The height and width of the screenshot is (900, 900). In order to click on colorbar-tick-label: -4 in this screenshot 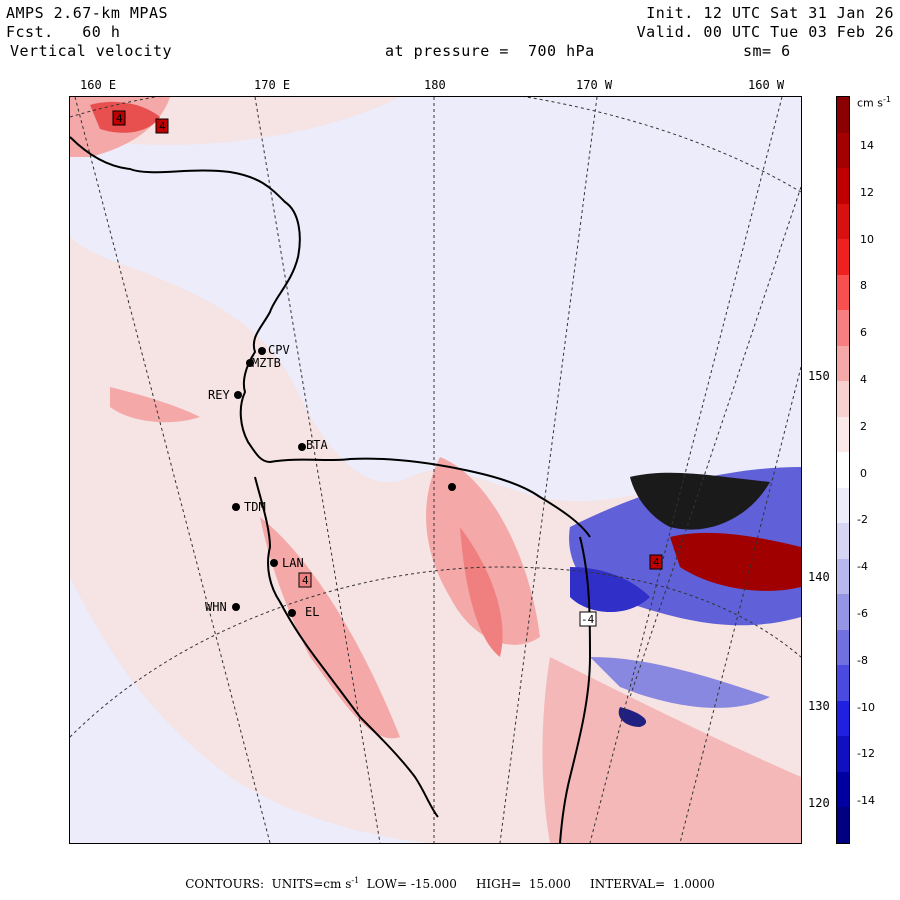, I will do `click(862, 567)`.